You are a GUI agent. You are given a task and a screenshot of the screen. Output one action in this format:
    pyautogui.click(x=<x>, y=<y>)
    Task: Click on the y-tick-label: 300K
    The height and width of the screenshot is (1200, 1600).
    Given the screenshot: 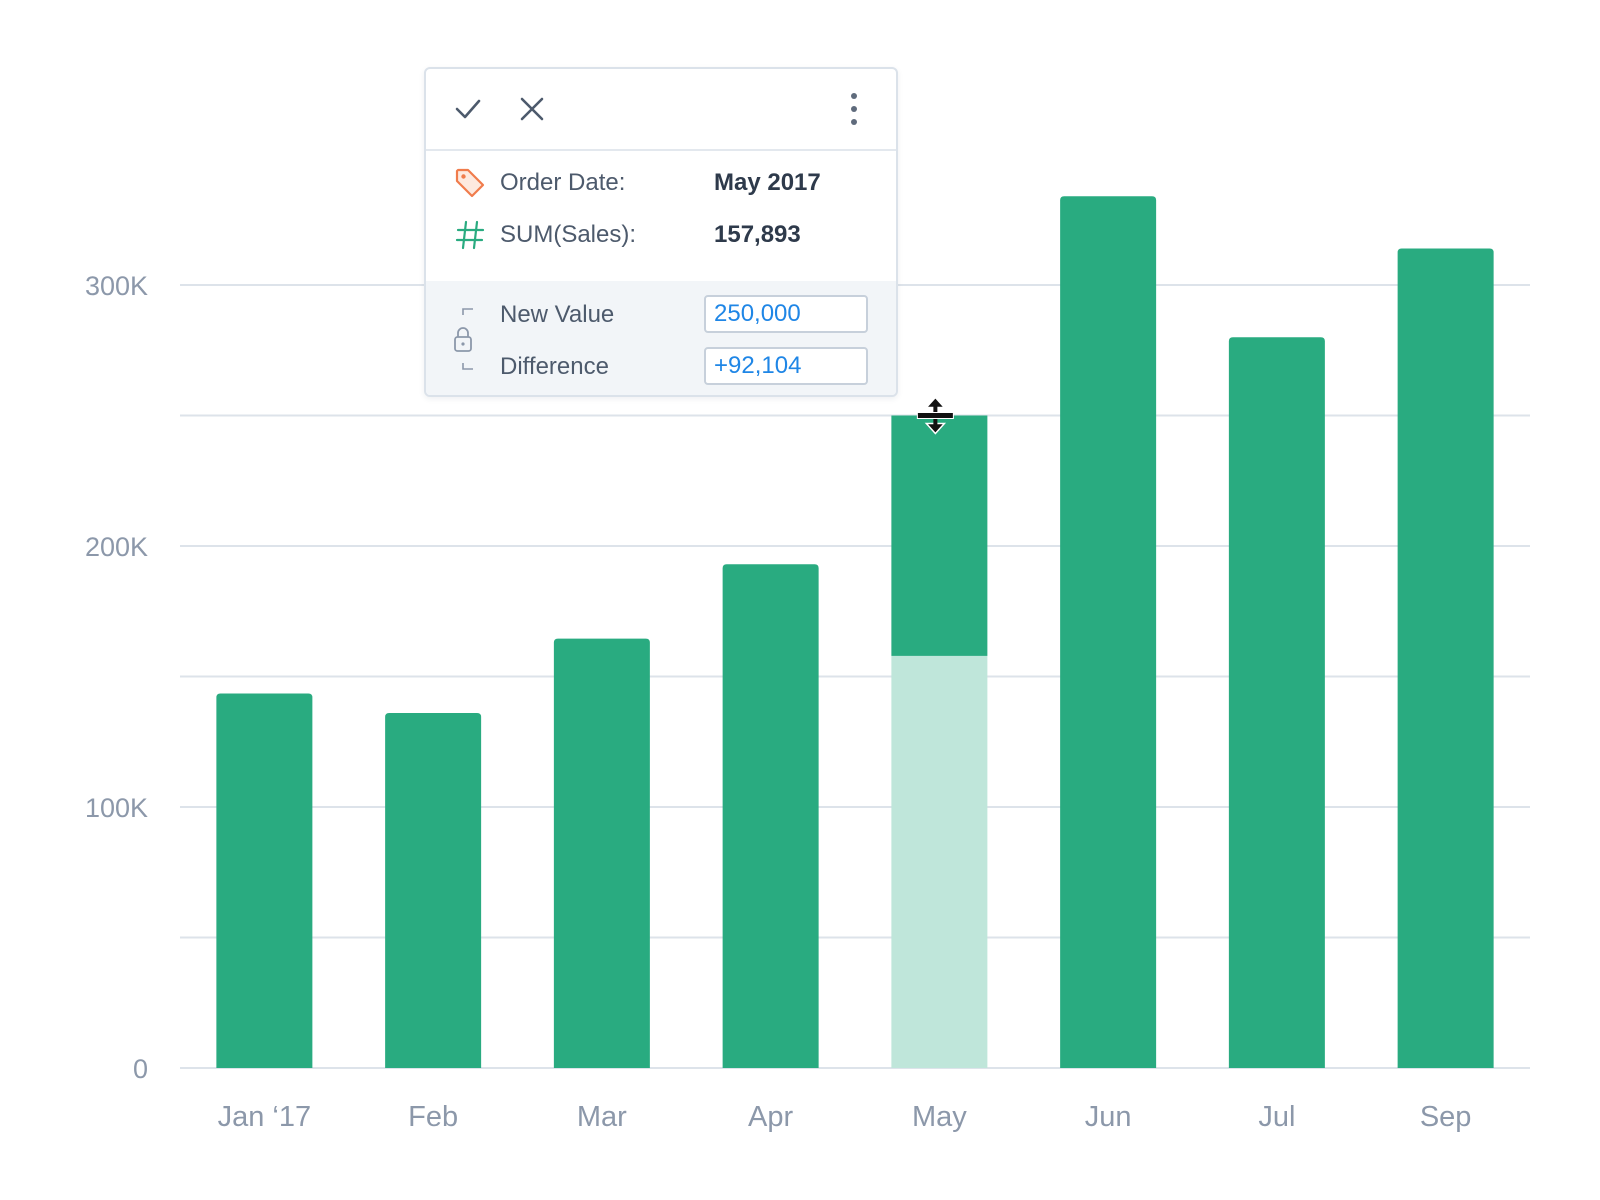 What is the action you would take?
    pyautogui.click(x=116, y=286)
    